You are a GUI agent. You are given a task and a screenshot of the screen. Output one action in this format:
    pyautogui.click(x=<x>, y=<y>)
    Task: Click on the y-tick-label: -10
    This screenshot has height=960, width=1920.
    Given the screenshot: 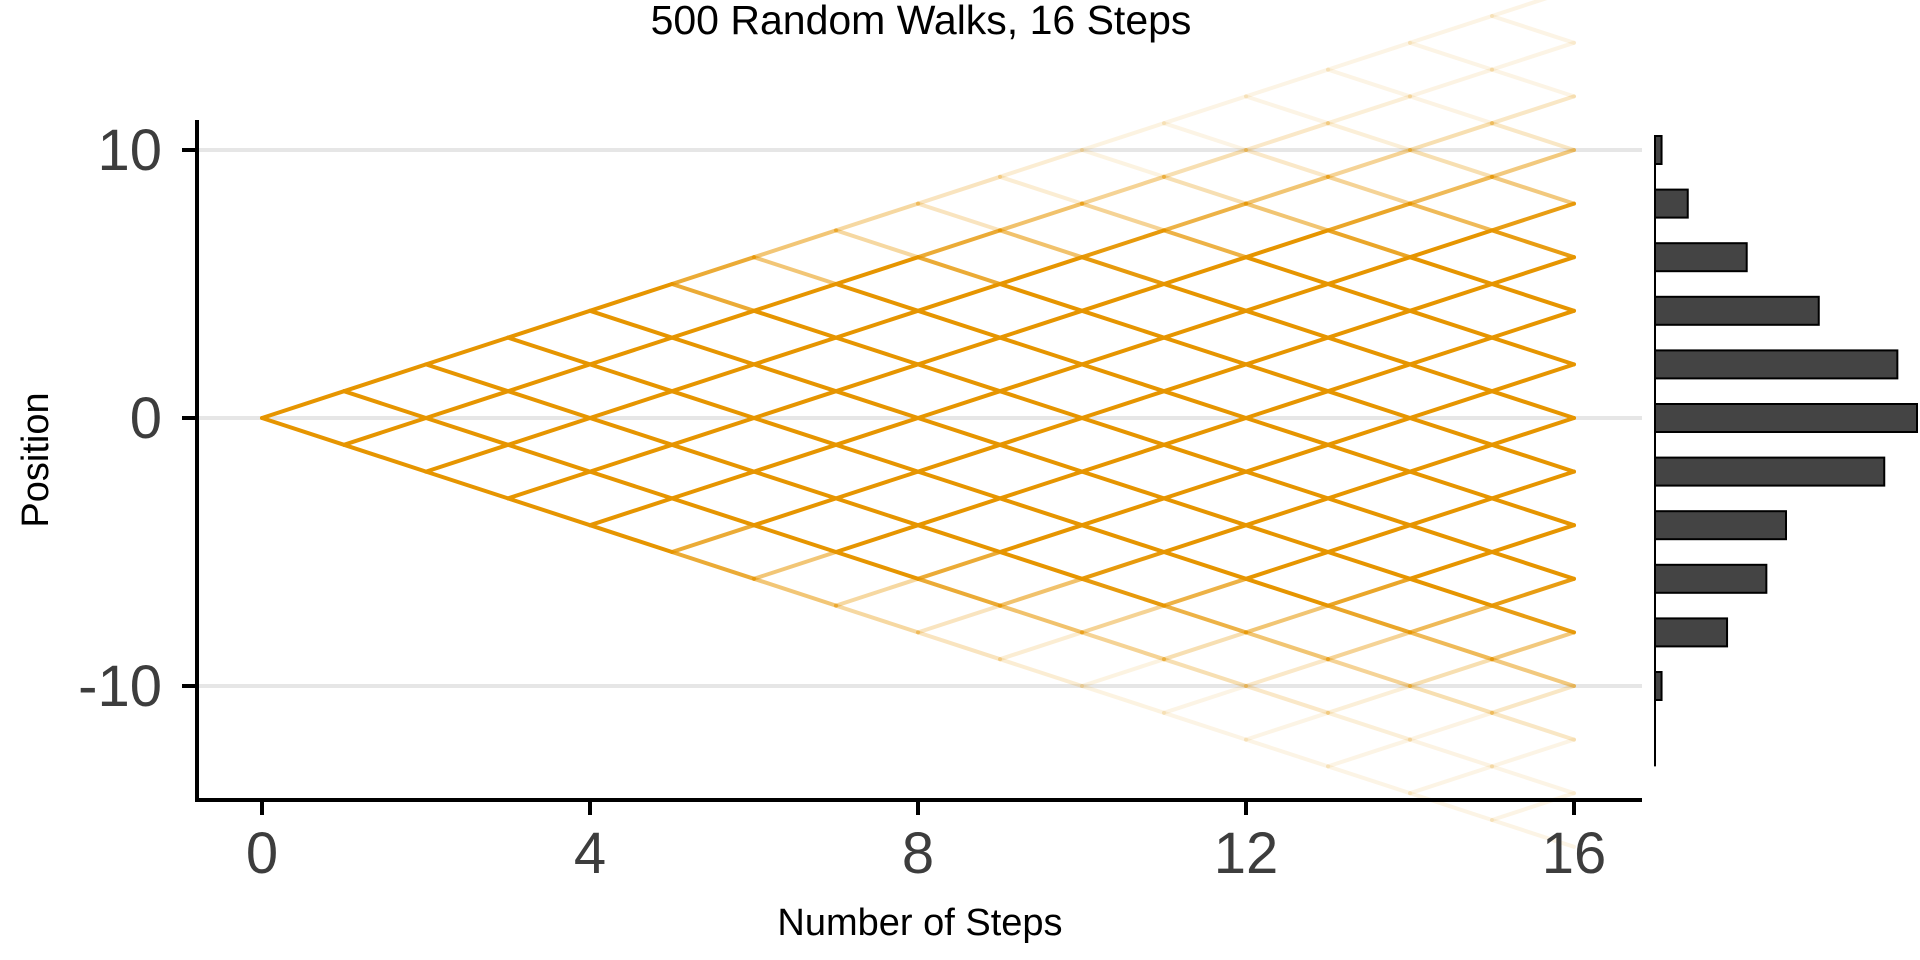 What is the action you would take?
    pyautogui.click(x=120, y=686)
    